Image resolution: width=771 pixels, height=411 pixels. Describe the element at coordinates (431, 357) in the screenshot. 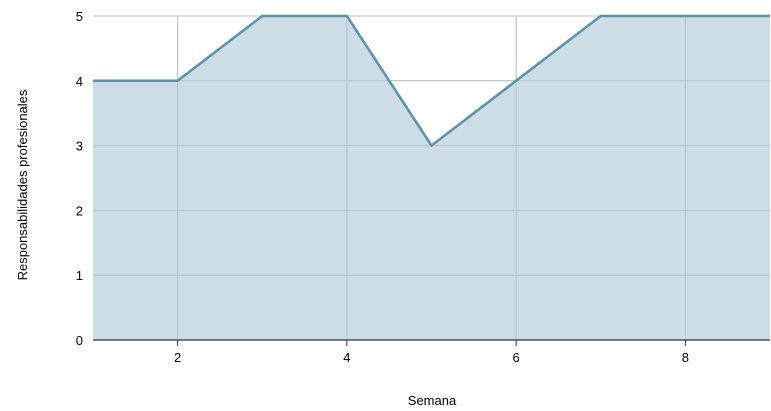

I see `x-tick-labels: 2 4 6 8` at that location.